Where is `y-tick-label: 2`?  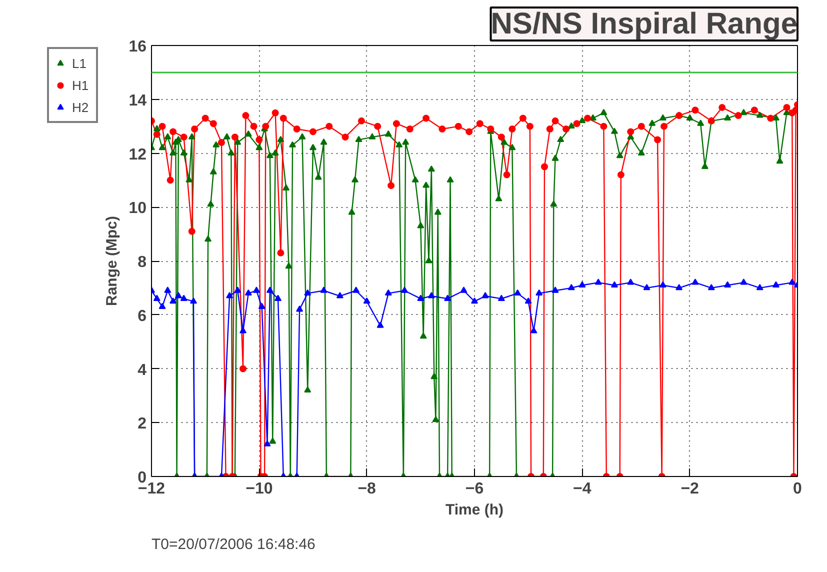
y-tick-label: 2 is located at coordinates (142, 424).